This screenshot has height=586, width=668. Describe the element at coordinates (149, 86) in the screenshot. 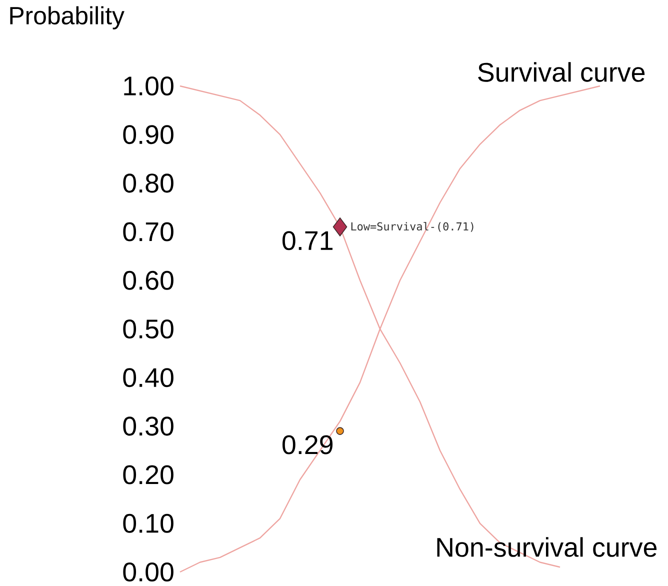

I see `y-tick-label: 1.00` at that location.